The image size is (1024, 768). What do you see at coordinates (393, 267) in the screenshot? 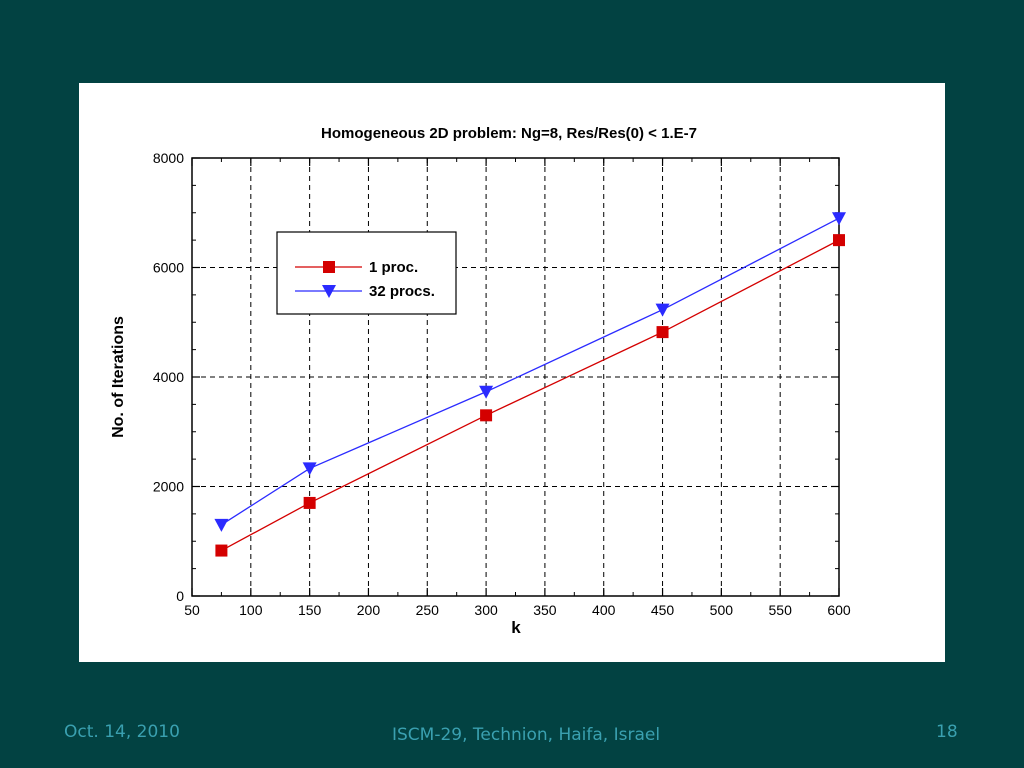
I see `legend-label-0: 1 proc.` at bounding box center [393, 267].